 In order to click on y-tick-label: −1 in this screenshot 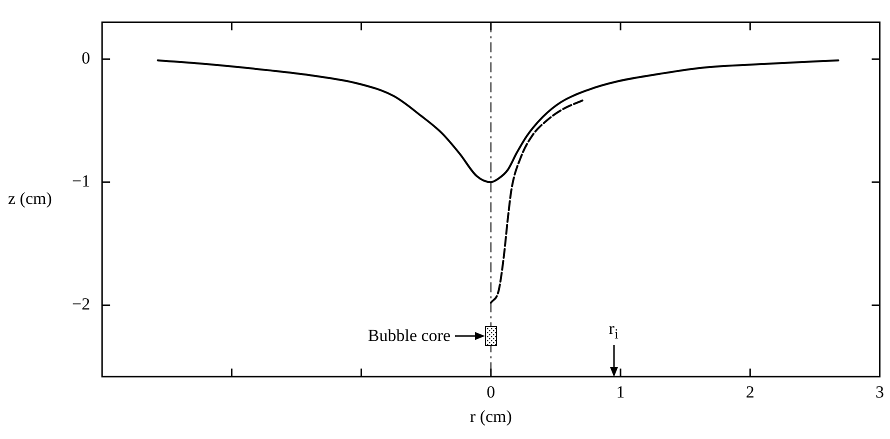, I will do `click(81, 181)`.